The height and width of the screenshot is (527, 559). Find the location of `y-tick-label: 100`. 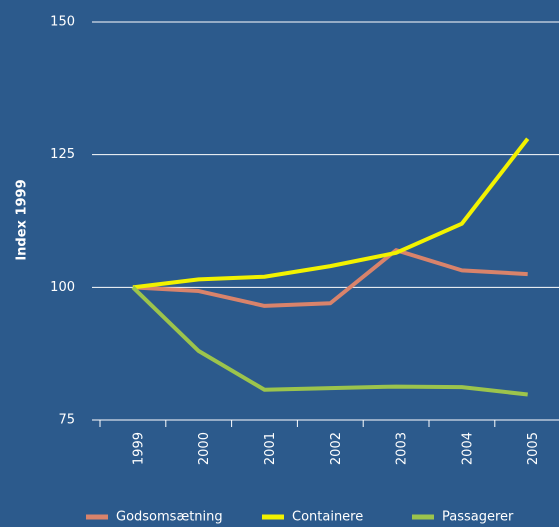

y-tick-label: 100 is located at coordinates (62, 287).